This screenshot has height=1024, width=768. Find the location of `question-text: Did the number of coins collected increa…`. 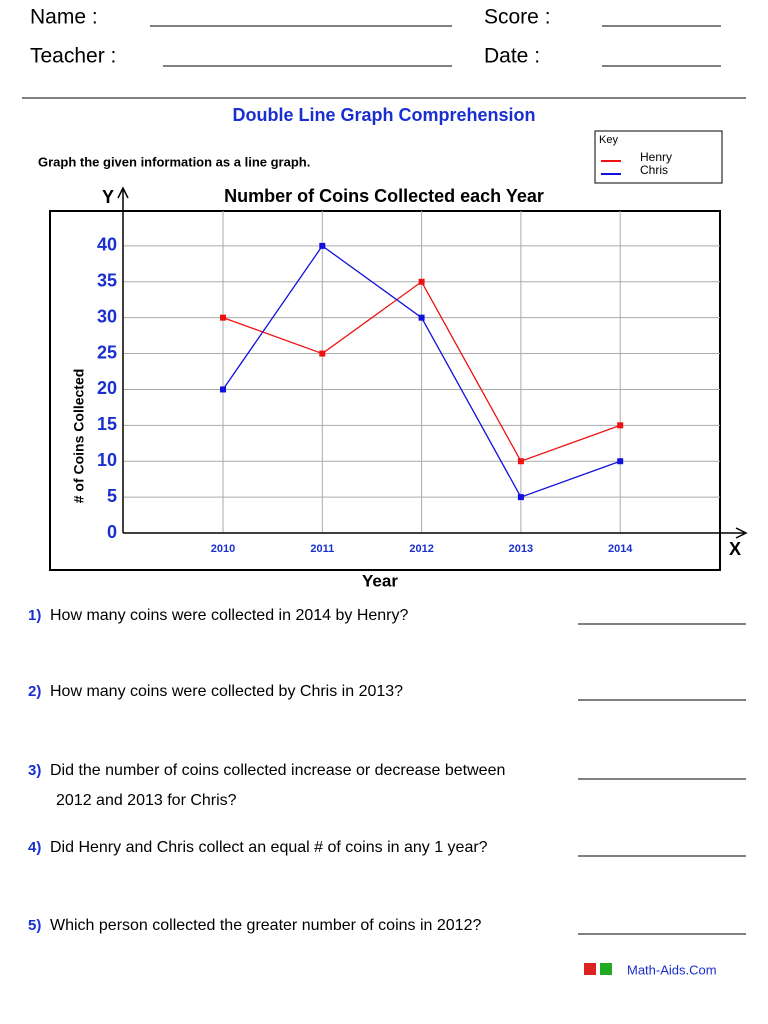

question-text: Did the number of coins collected increa… is located at coordinates (277, 770).